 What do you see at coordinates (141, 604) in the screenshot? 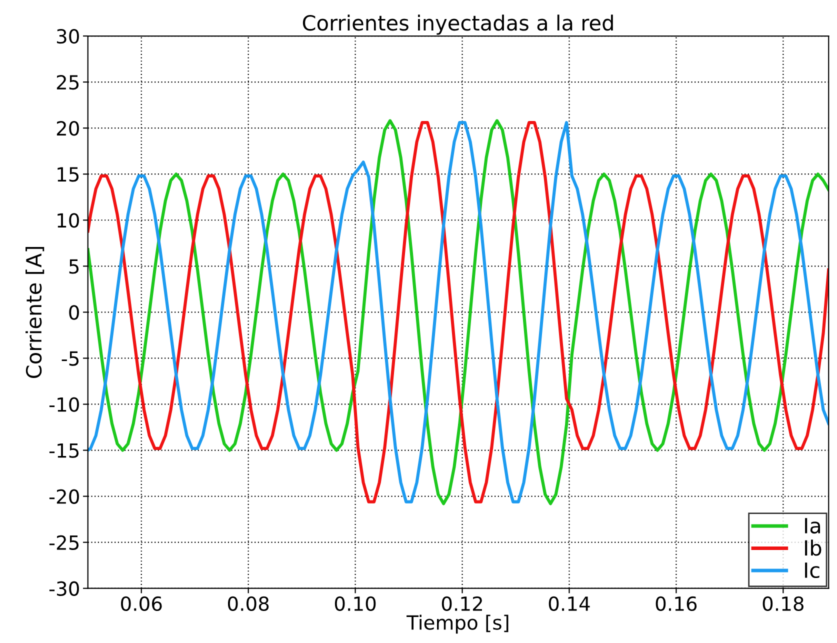
I see `x-tick-label: 0.06` at bounding box center [141, 604].